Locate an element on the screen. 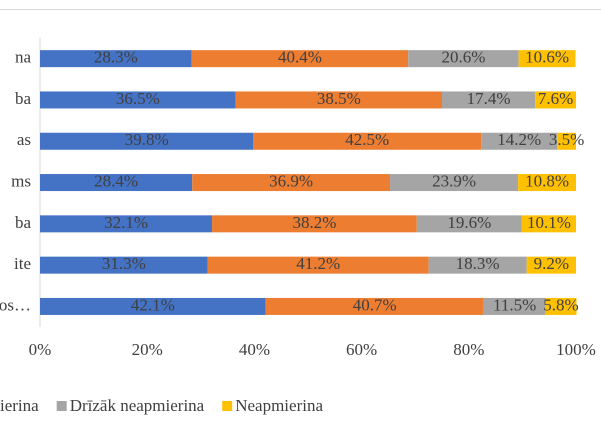 This screenshot has width=601, height=422. data-label: 38.5% is located at coordinates (339, 98).